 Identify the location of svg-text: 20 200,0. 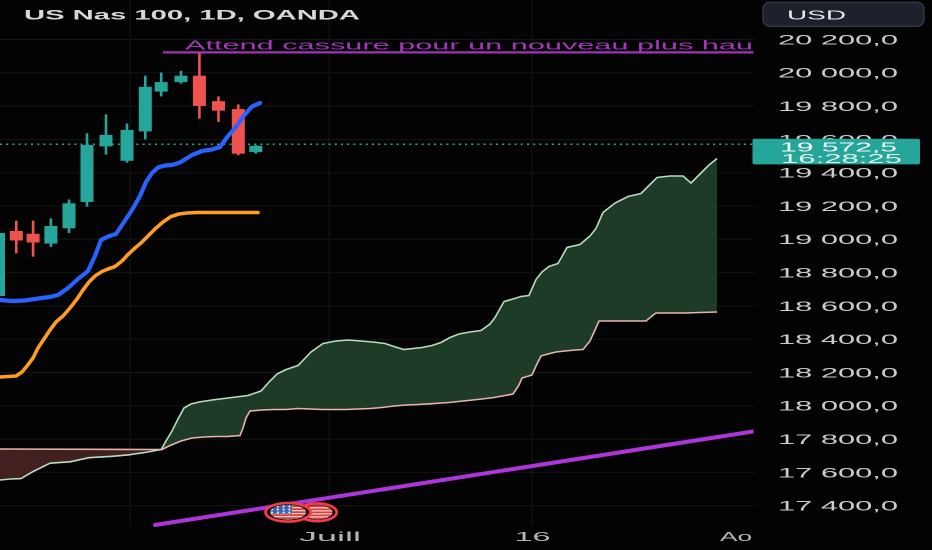
(838, 39).